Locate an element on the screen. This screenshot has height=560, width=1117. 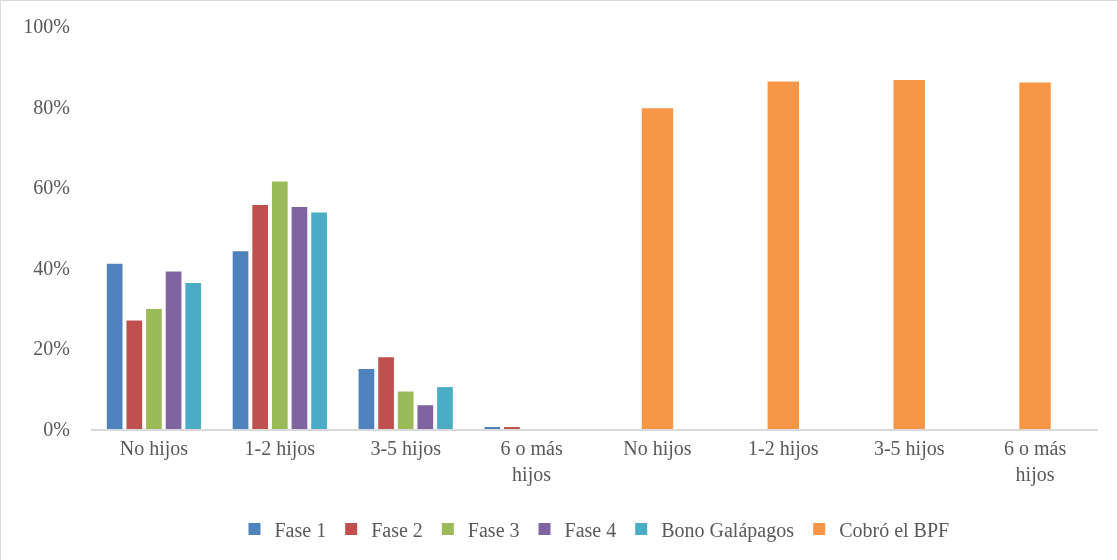
legend-label: Cobró el BPF is located at coordinates (894, 529).